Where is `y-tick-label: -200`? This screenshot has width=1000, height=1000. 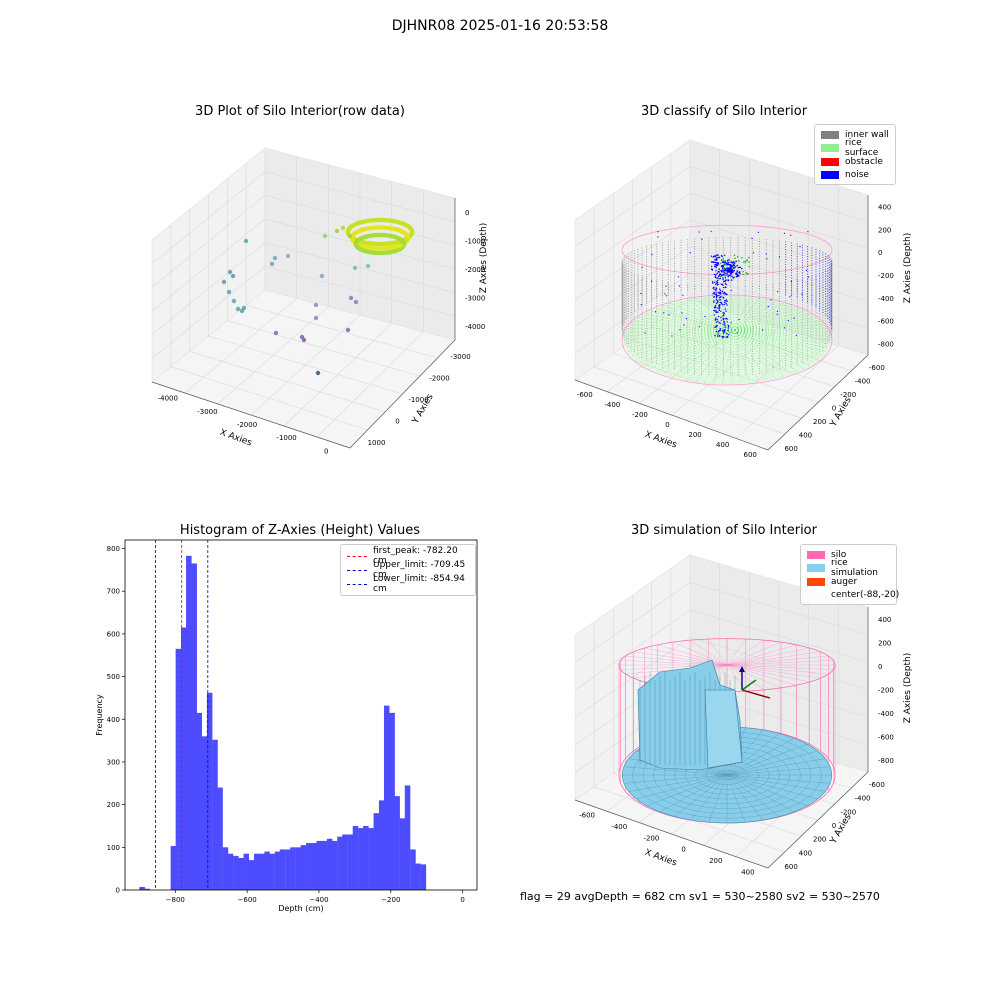 y-tick-label: -200 is located at coordinates (848, 395).